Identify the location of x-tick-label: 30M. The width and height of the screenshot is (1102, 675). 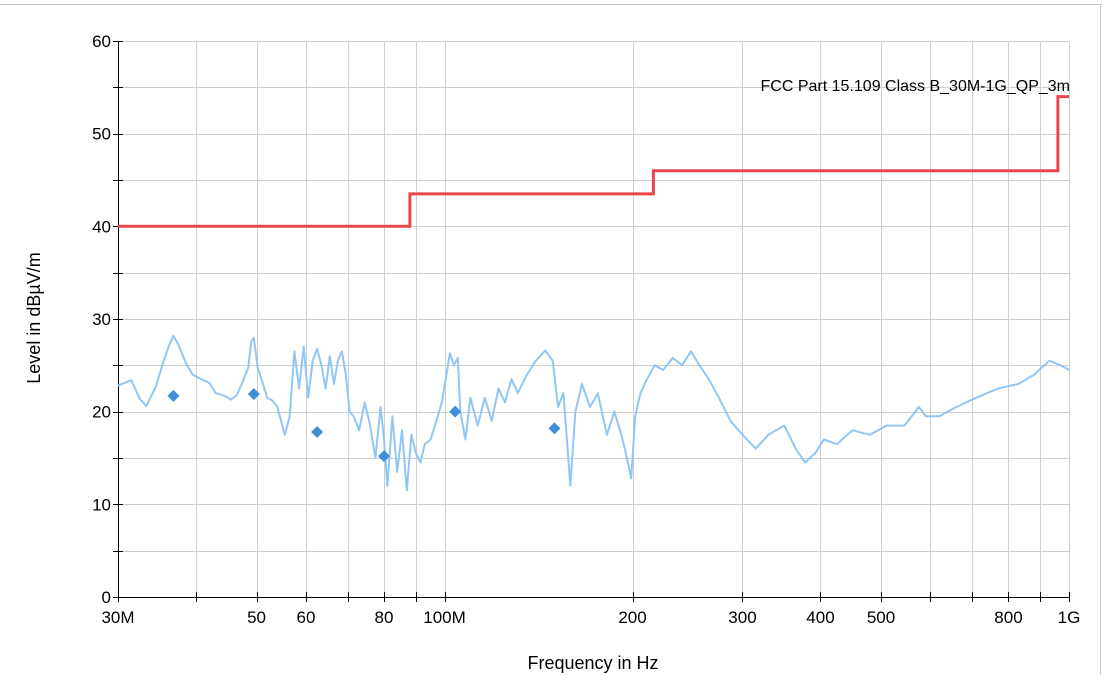
(117, 617).